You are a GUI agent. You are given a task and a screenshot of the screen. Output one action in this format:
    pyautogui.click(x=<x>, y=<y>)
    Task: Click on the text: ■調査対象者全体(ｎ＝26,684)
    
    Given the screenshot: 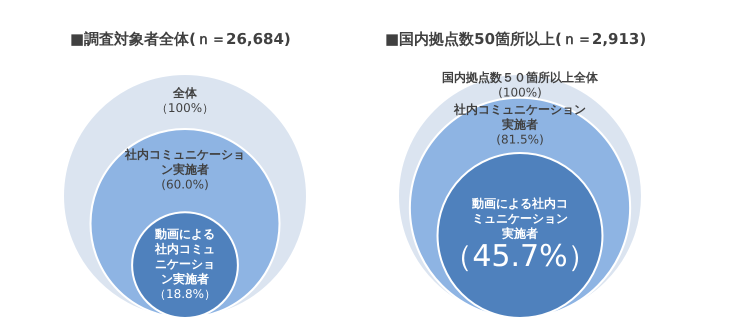 What is the action you would take?
    pyautogui.click(x=180, y=39)
    